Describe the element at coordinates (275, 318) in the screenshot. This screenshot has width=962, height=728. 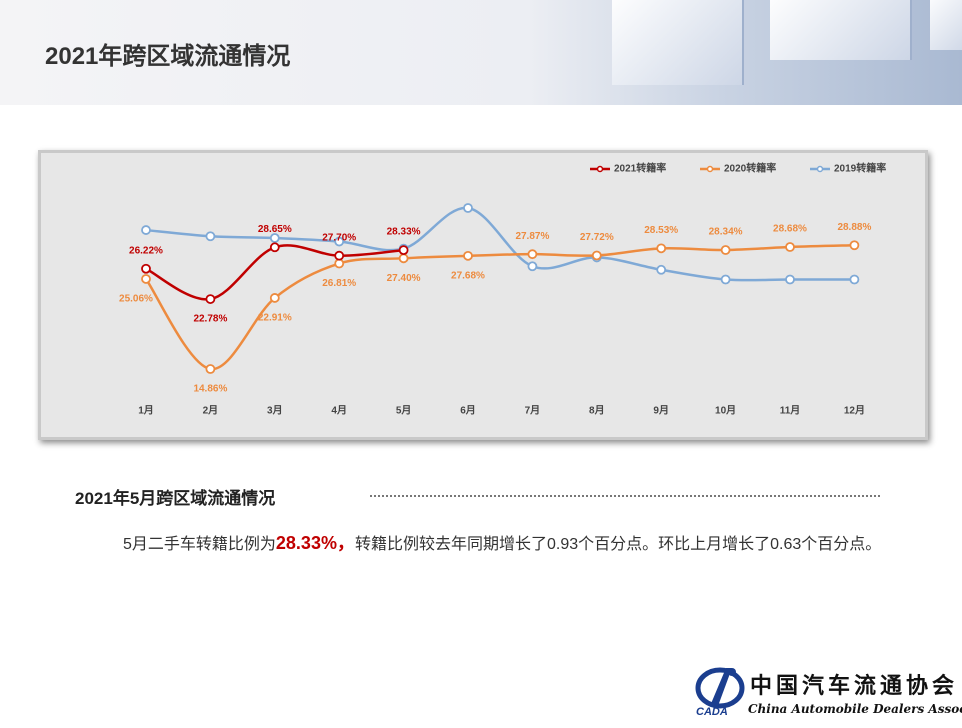
I see `data-label: 22.91%` at that location.